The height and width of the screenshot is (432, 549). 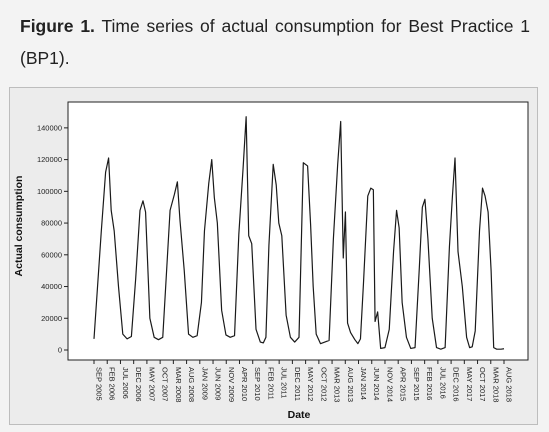 I want to click on y-tick-label: 40000, so click(x=51, y=286).